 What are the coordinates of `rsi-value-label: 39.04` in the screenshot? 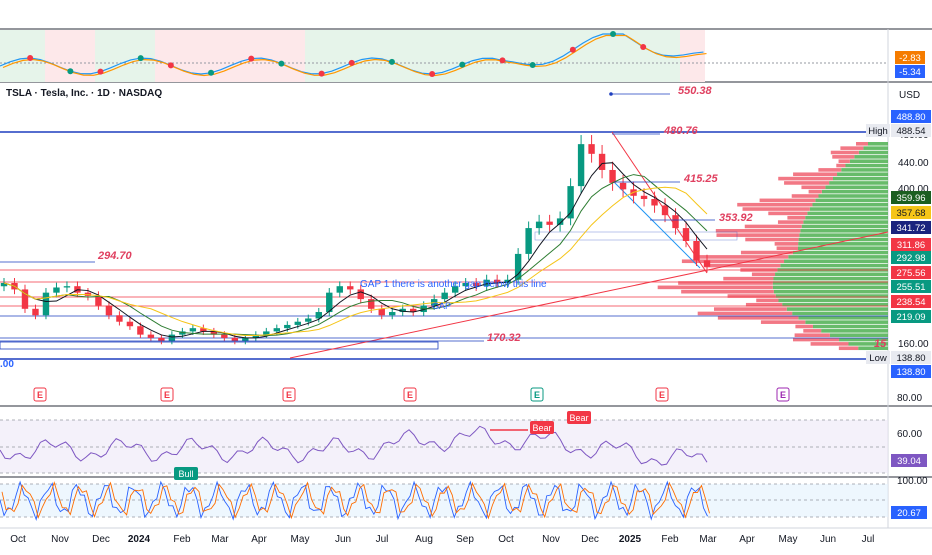 It's located at (909, 461).